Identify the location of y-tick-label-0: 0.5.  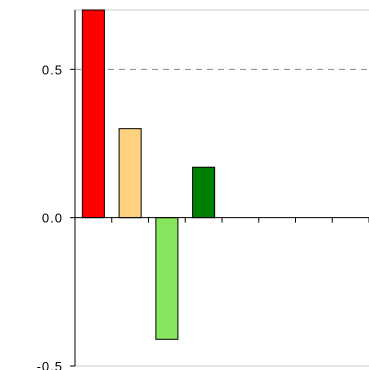
(52, 69).